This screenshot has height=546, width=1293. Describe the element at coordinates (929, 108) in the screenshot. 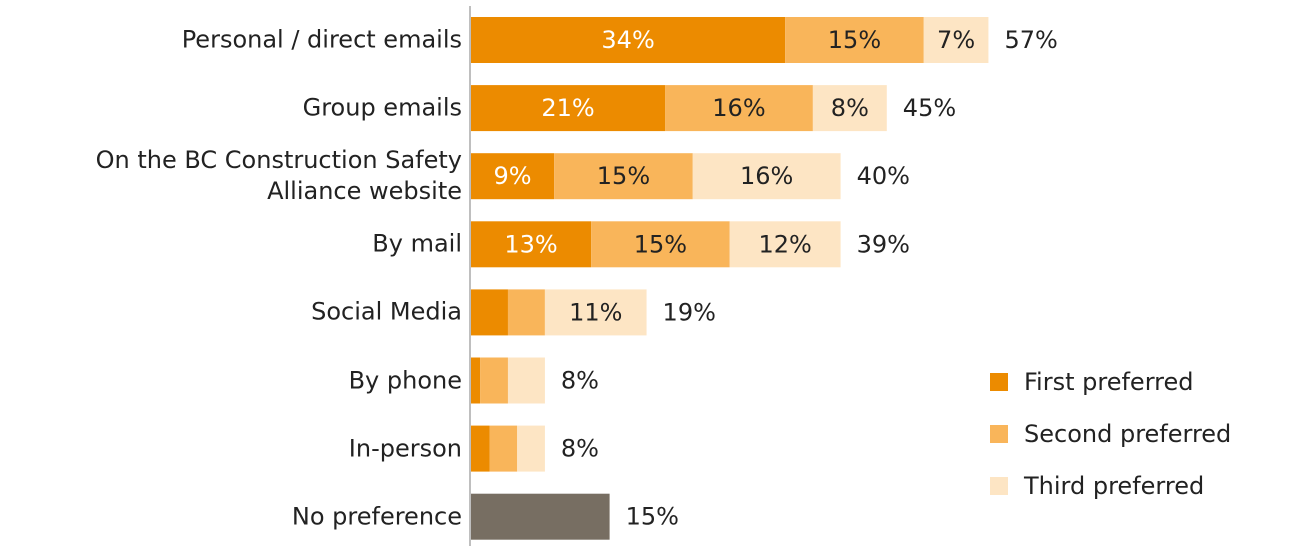

I see `total-label: 45%` at that location.